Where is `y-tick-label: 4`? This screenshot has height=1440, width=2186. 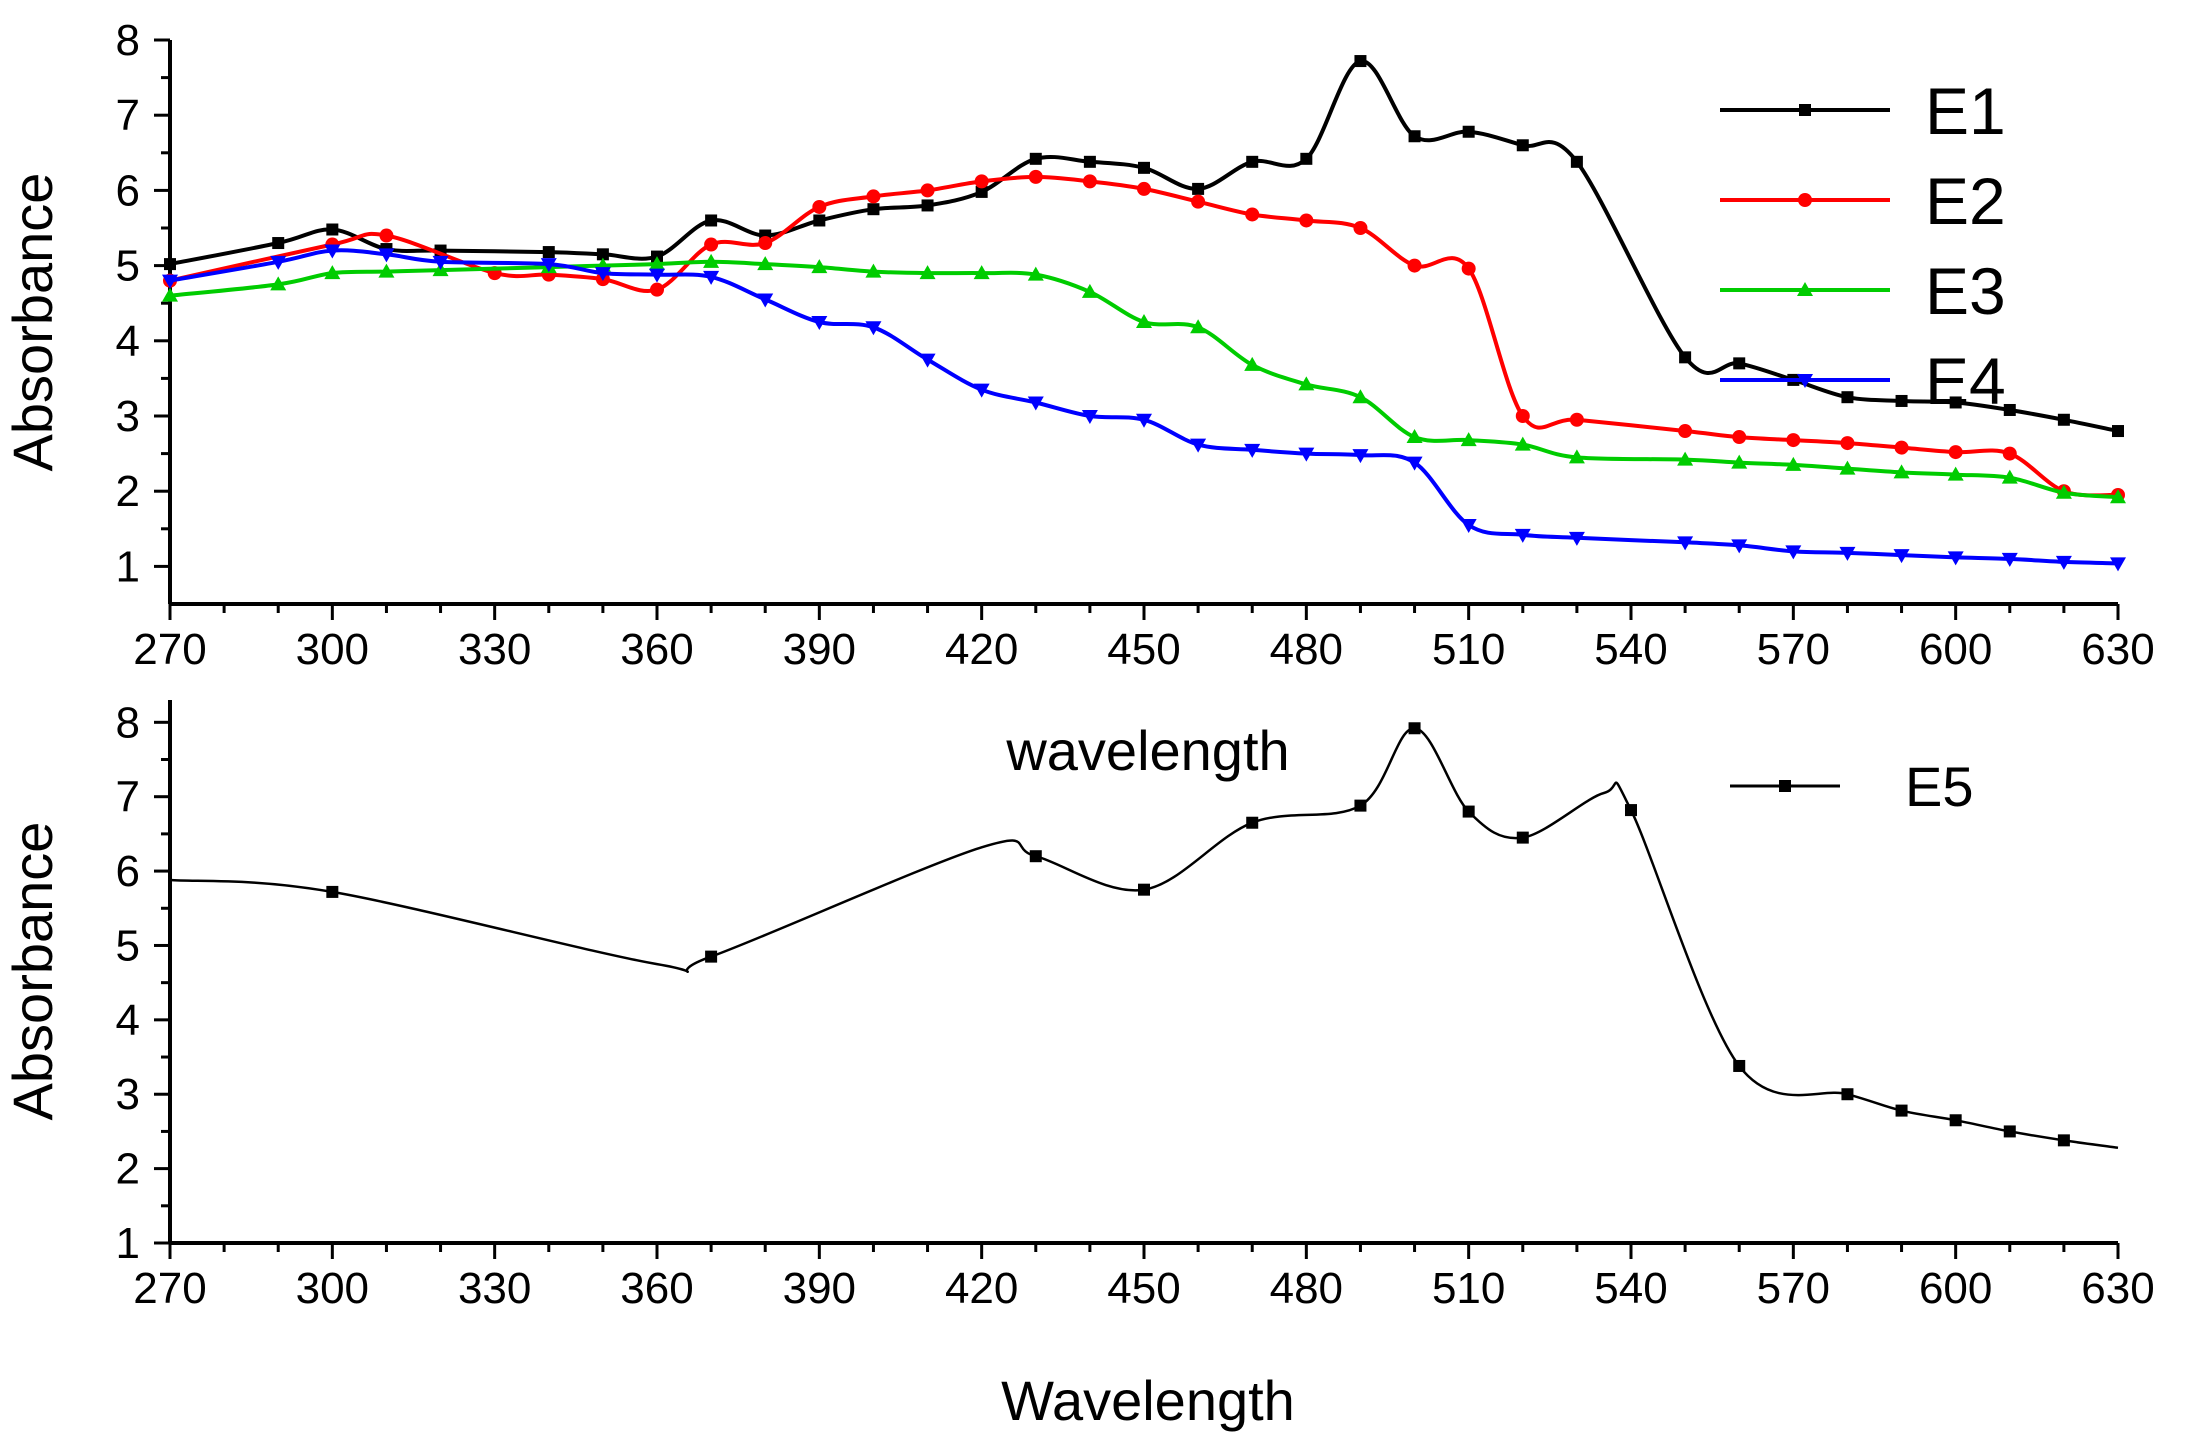
y-tick-label: 4 is located at coordinates (128, 341).